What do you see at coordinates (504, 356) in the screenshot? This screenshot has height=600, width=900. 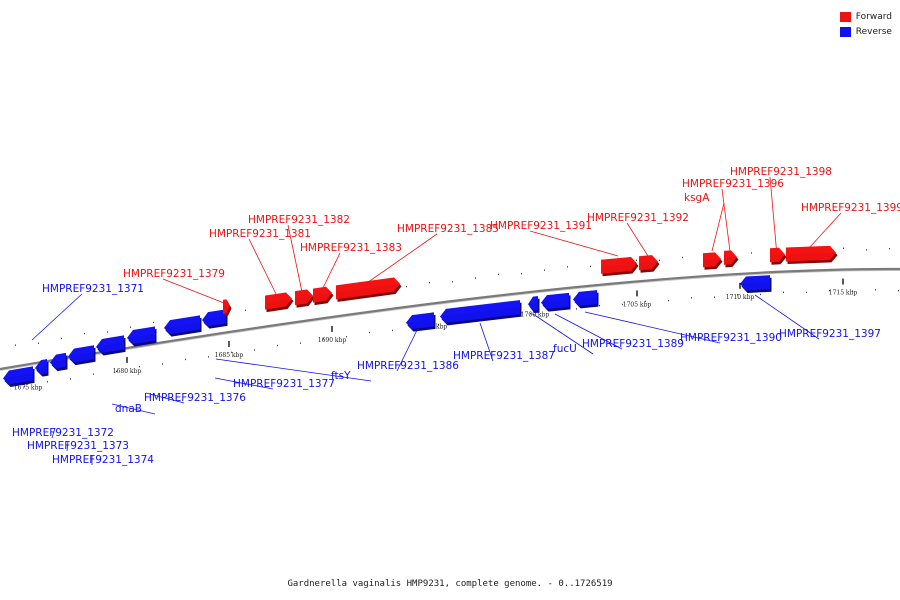 I see `gene-label: HMPREF9231_1387` at bounding box center [504, 356].